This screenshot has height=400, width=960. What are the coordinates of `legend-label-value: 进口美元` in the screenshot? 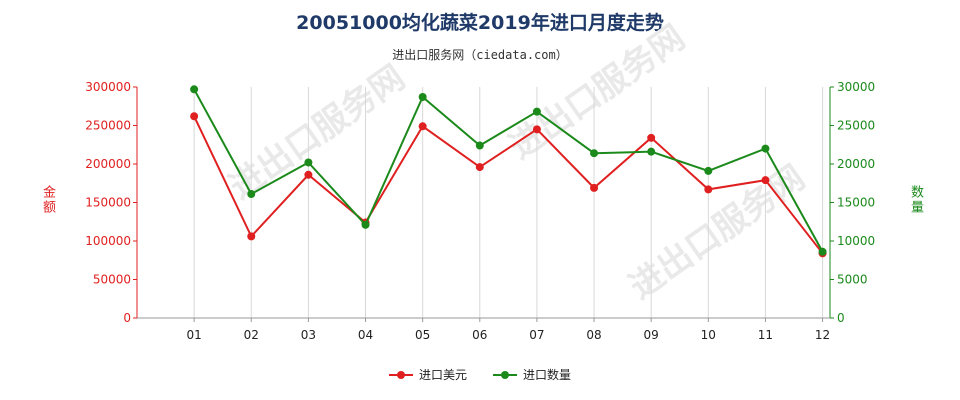 It's located at (442, 375).